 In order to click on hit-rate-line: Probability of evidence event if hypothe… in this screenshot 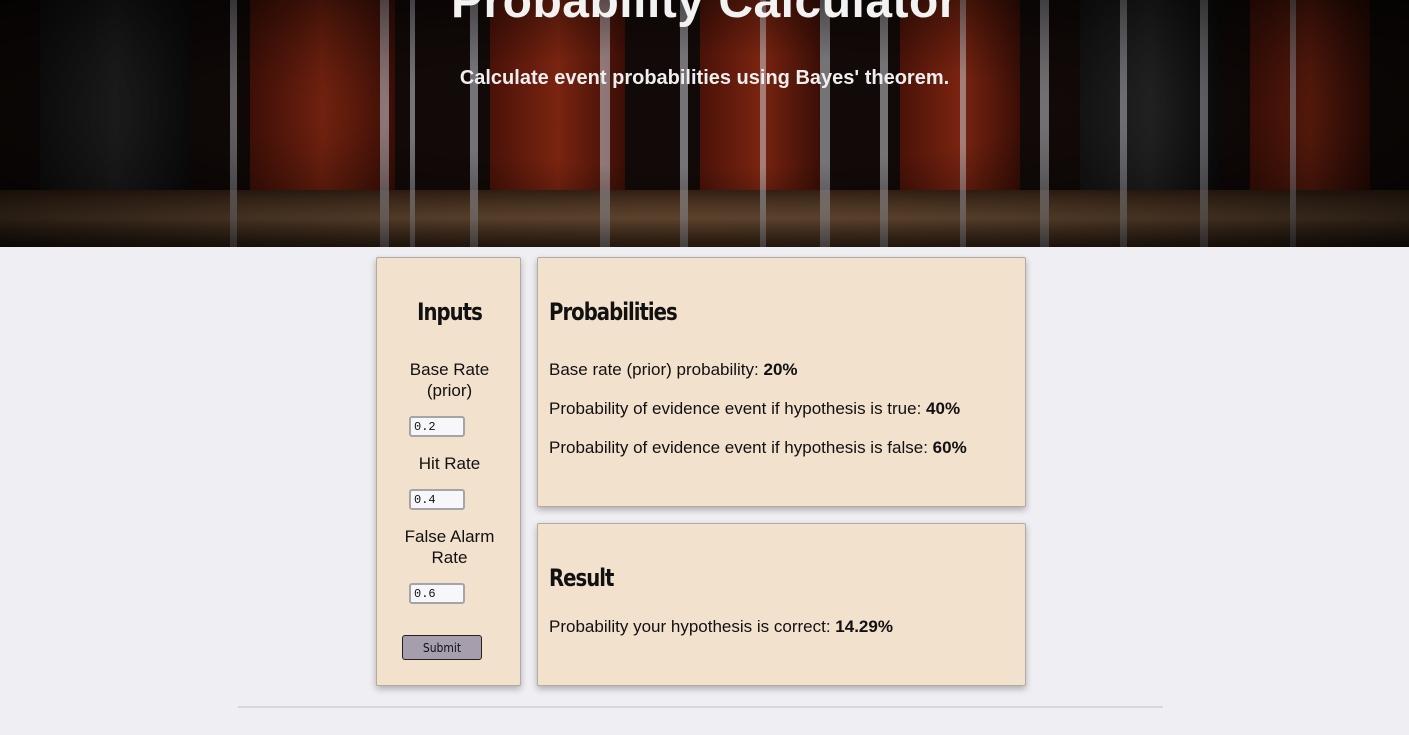, I will do `click(754, 409)`.